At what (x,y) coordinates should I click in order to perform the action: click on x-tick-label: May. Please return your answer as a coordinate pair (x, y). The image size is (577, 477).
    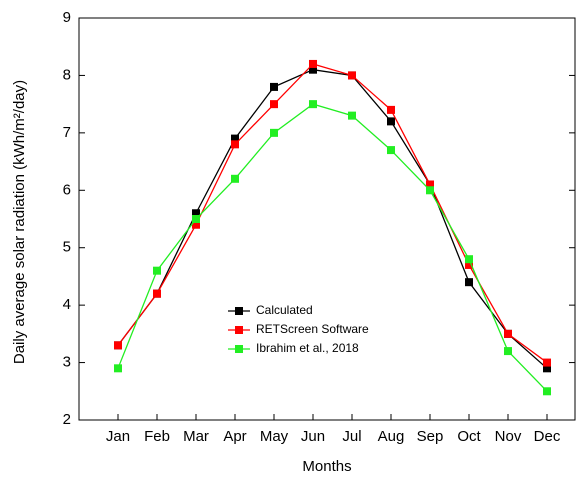
    Looking at the image, I should click on (274, 436).